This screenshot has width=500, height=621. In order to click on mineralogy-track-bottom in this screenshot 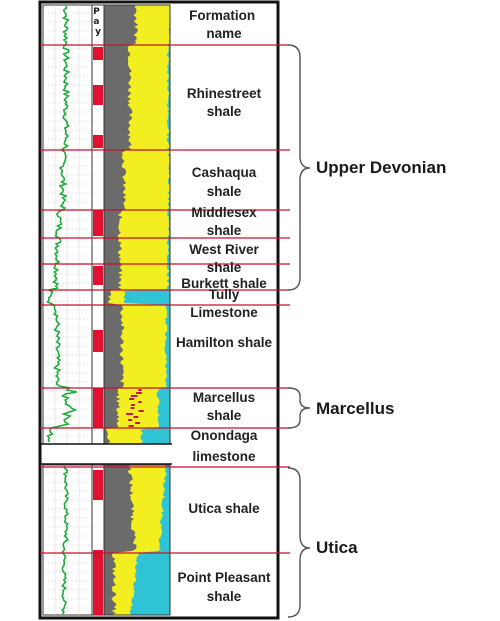, I will do `click(137, 540)`.